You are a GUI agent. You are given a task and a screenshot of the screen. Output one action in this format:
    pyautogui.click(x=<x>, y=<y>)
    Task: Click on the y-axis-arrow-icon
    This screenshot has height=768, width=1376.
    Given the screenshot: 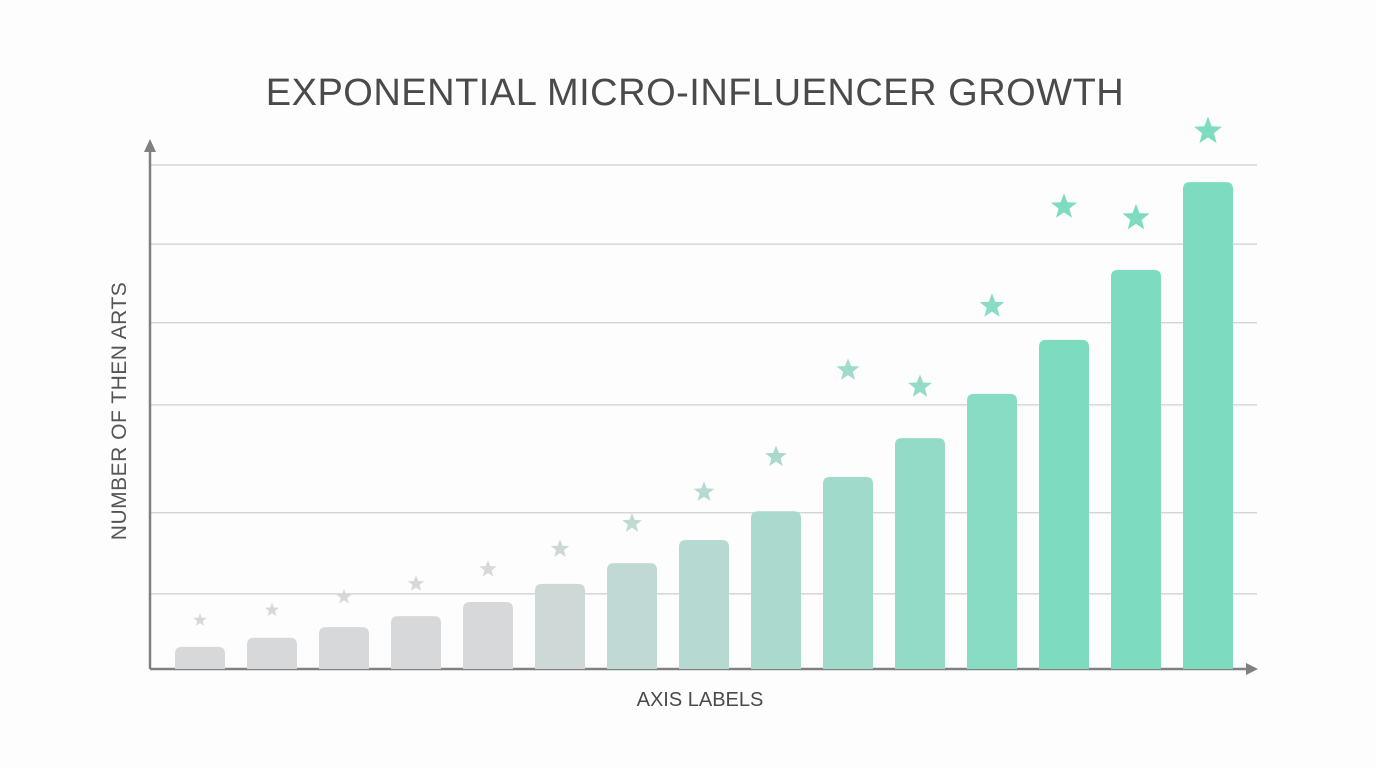 What is the action you would take?
    pyautogui.click(x=150, y=145)
    